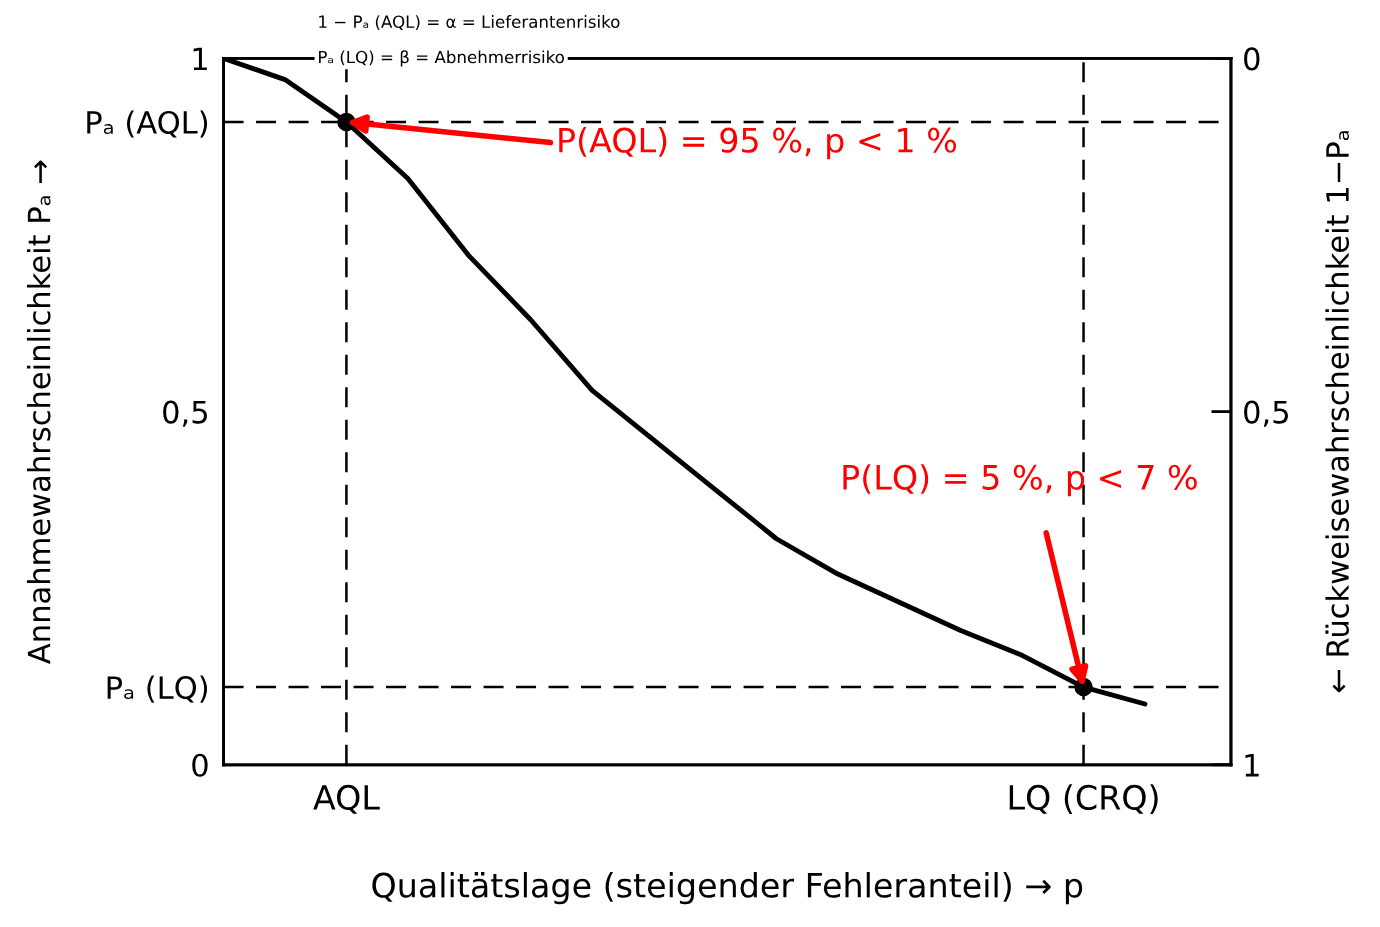 Image resolution: width=1380 pixels, height=927 pixels. I want to click on y-tick-label: 0, so click(200, 765).